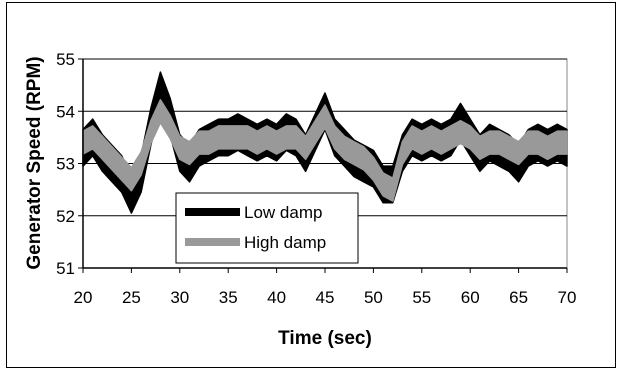  I want to click on y-tick-label: 55, so click(65, 59).